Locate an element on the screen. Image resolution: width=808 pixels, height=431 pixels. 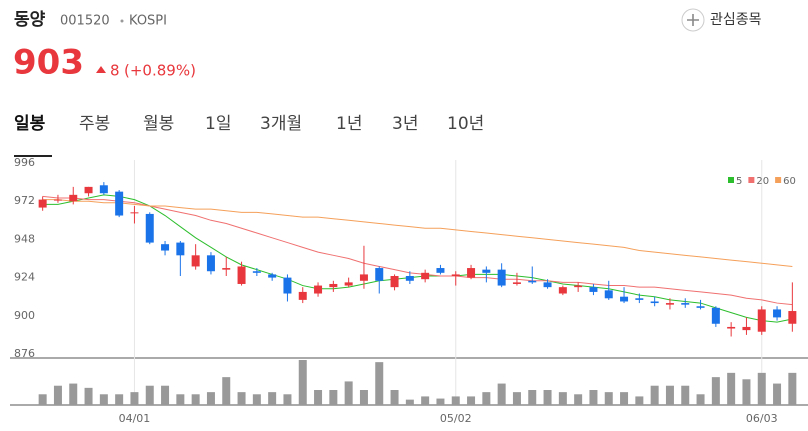
tab: 10년 is located at coordinates (465, 124).